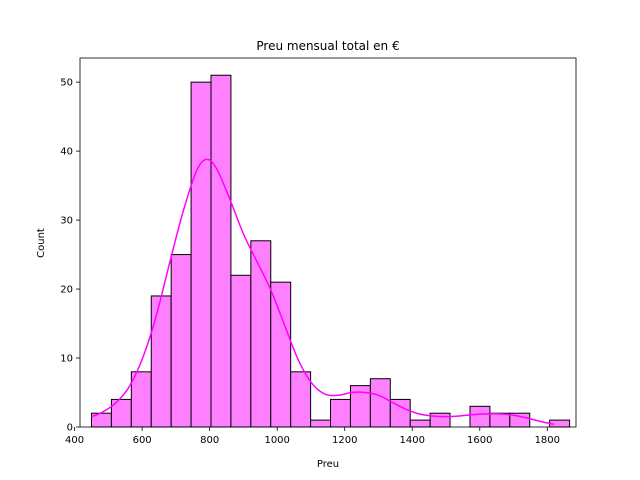 This screenshot has height=480, width=640. Describe the element at coordinates (70, 428) in the screenshot. I see `y-tick-label: 0` at that location.